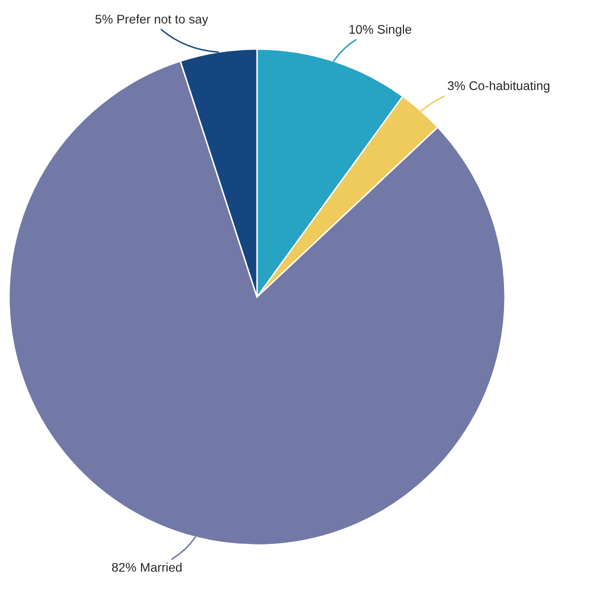 The height and width of the screenshot is (592, 616). What do you see at coordinates (151, 20) in the screenshot?
I see `slice-label: 5% Prefer not to say` at bounding box center [151, 20].